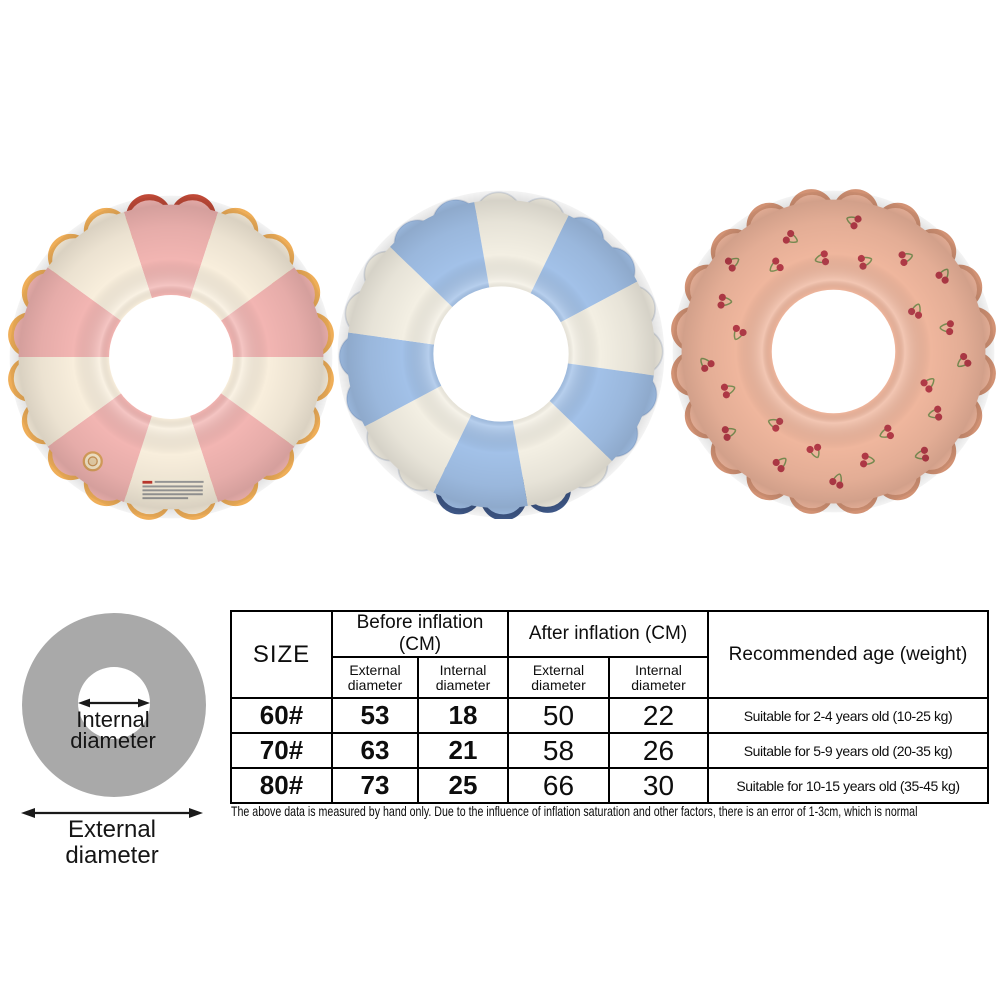 The image size is (1001, 1001). Describe the element at coordinates (463, 750) in the screenshot. I see `cell-before-internal: 21` at that location.